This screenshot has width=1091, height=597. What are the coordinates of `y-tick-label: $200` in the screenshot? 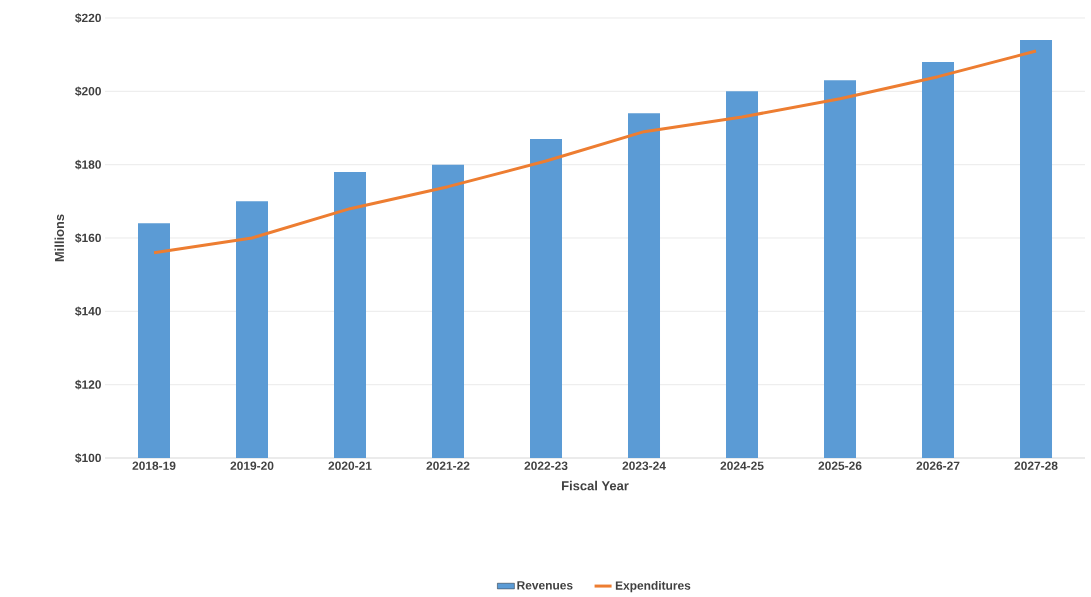 It's located at (88, 91).